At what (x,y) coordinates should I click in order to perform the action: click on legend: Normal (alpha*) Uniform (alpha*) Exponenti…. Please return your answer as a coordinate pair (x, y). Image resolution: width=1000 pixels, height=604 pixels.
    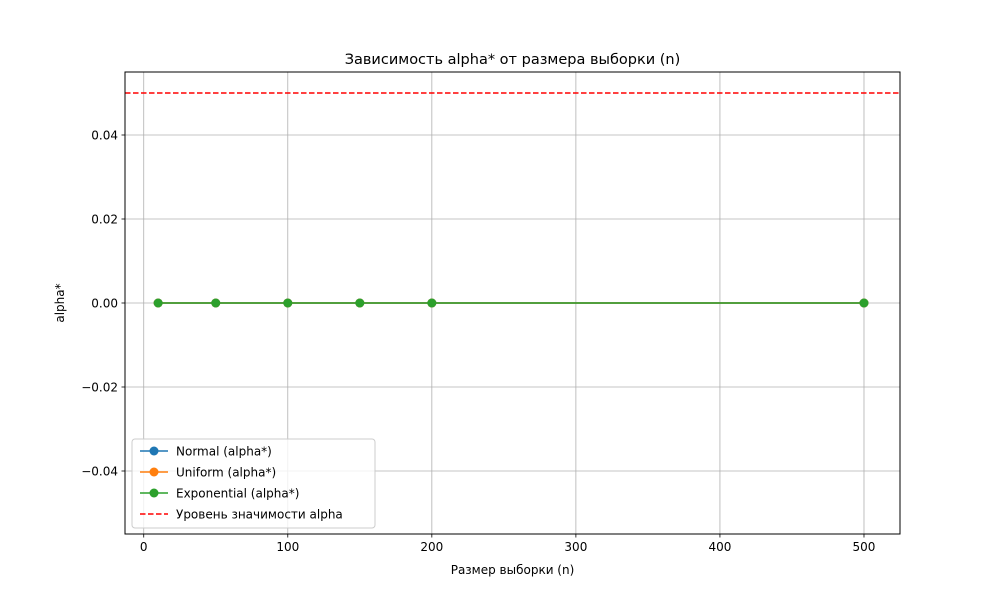
    Looking at the image, I should click on (253, 483).